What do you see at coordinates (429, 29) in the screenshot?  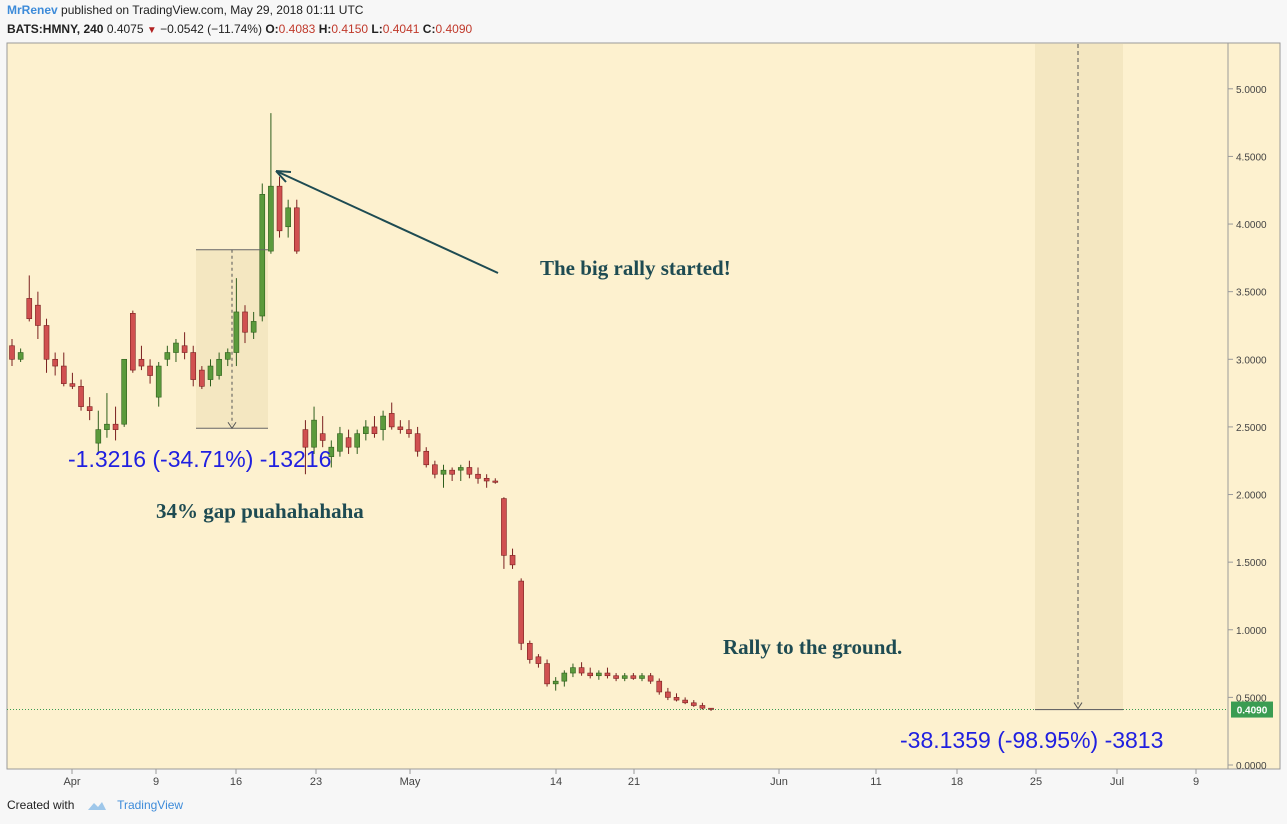 I see `close-label: C:` at bounding box center [429, 29].